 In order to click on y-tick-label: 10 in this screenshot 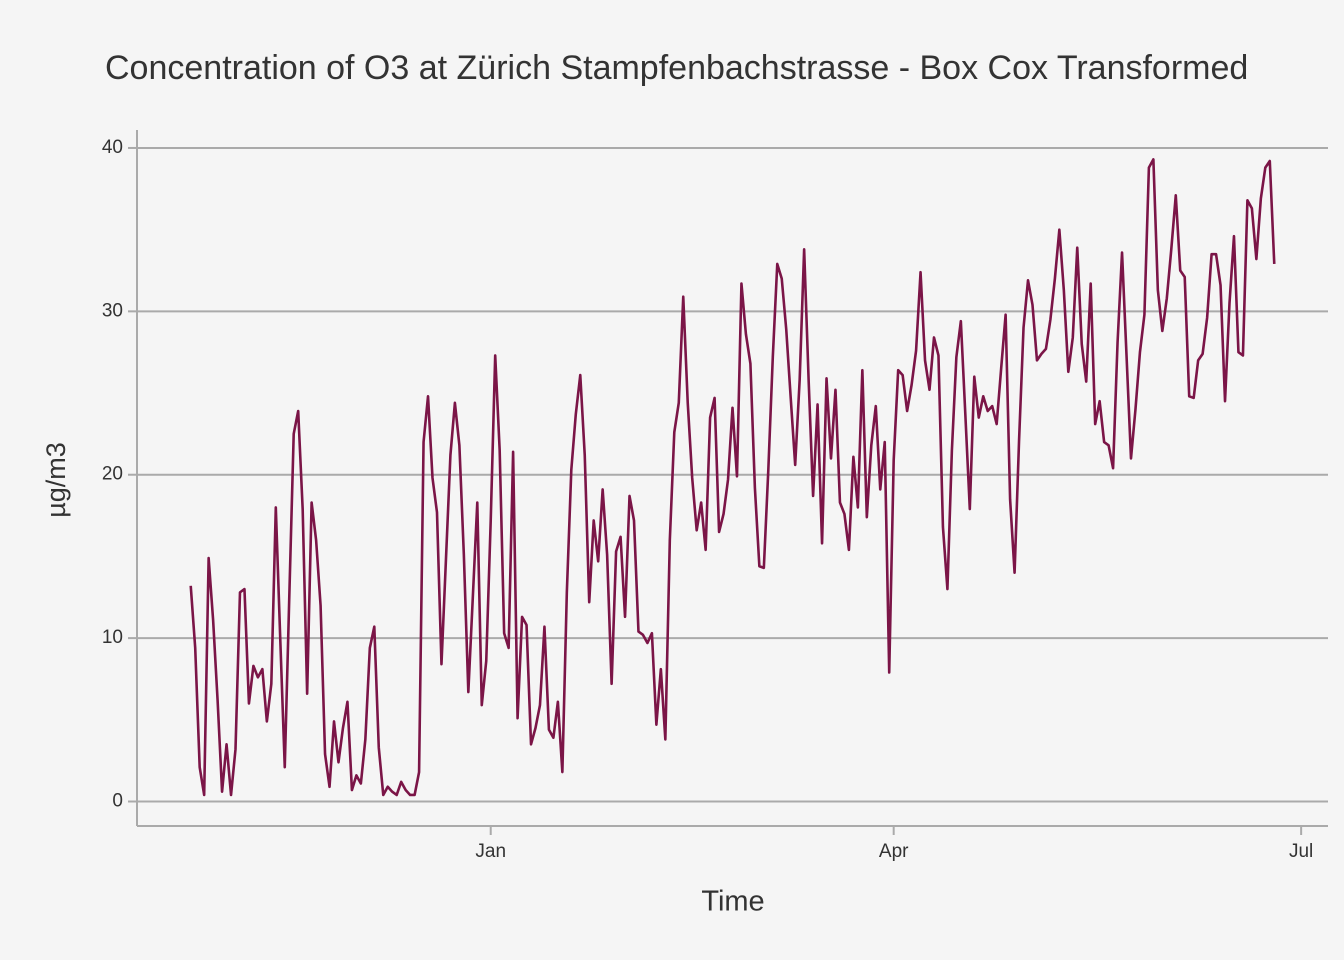, I will do `click(112, 637)`.